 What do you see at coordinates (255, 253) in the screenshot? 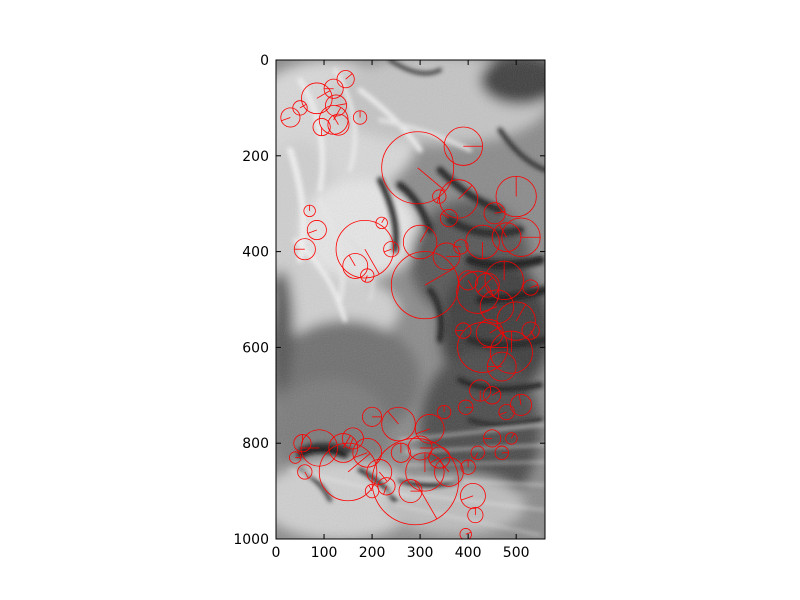
I see `y-tick-label: 400` at bounding box center [255, 253].